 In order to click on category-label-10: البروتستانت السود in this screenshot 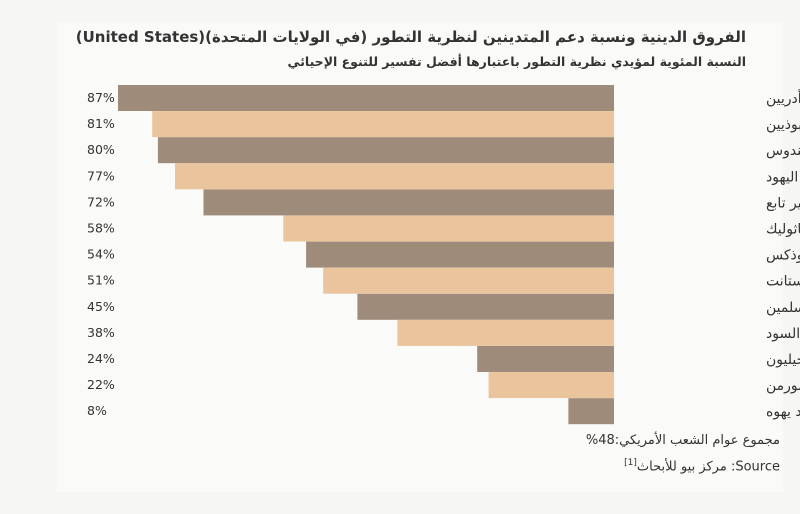, I will do `click(783, 334)`.